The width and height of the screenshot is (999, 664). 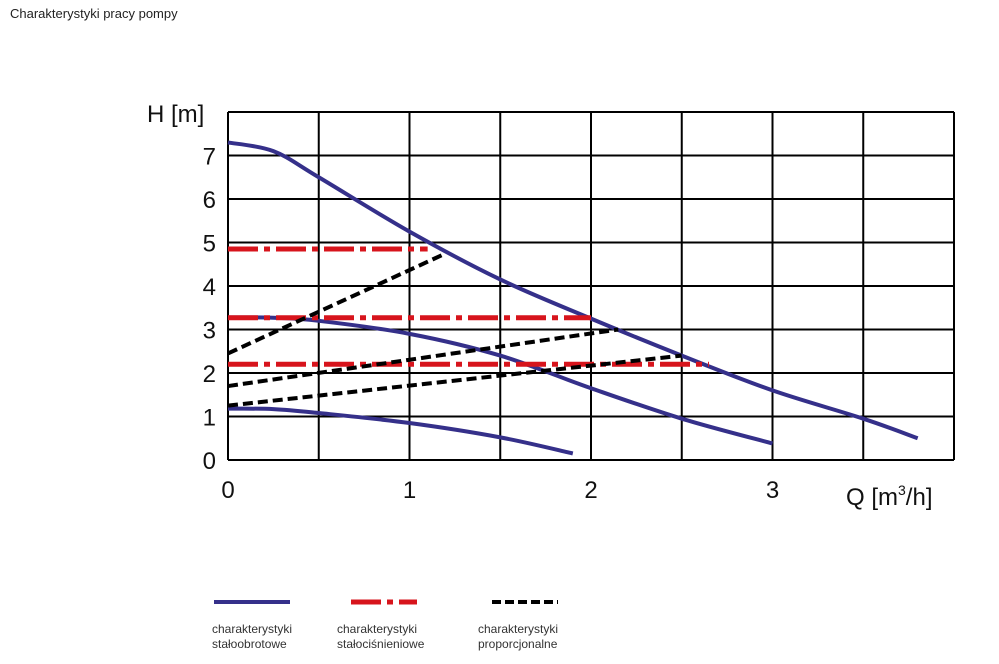 What do you see at coordinates (381, 636) in the screenshot?
I see `legend-label-constant-pressure: charakterystyki stałociśnieniowe` at bounding box center [381, 636].